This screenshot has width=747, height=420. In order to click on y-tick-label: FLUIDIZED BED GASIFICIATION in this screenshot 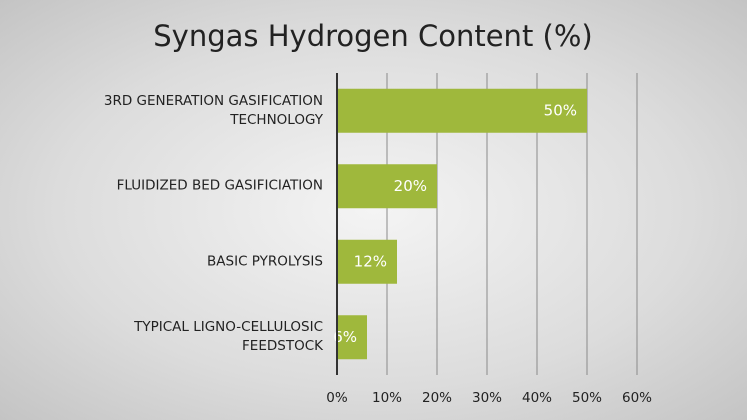, I will do `click(219, 185)`.